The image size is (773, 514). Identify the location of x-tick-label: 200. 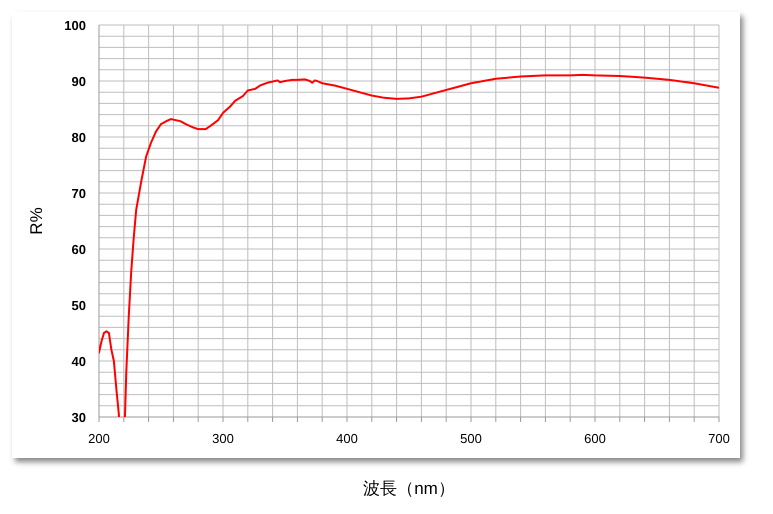
(99, 438).